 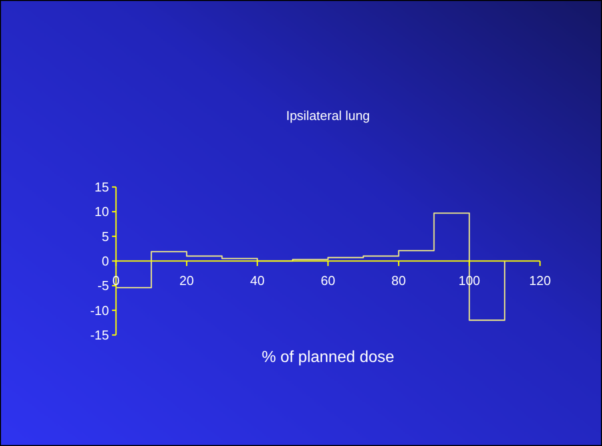 What do you see at coordinates (328, 115) in the screenshot?
I see `chart-title: Ipsilateral lung` at bounding box center [328, 115].